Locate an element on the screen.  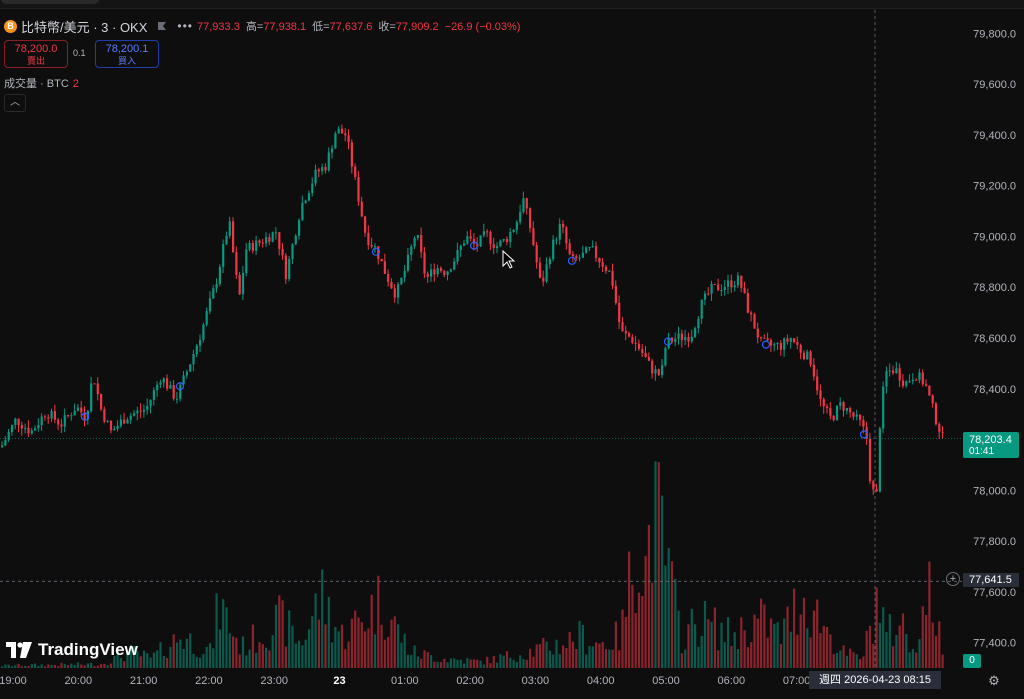
more-options-icon: ••• is located at coordinates (185, 26).